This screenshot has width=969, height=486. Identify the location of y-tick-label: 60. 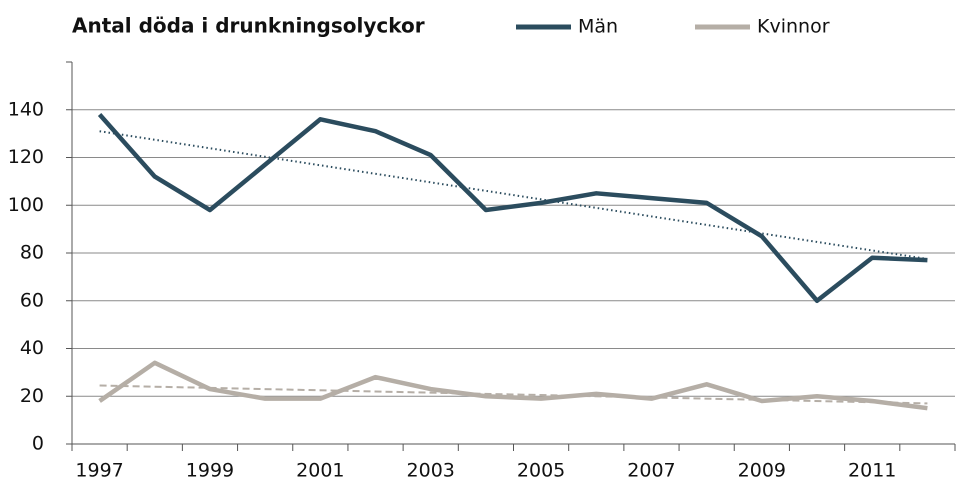
(32, 300).